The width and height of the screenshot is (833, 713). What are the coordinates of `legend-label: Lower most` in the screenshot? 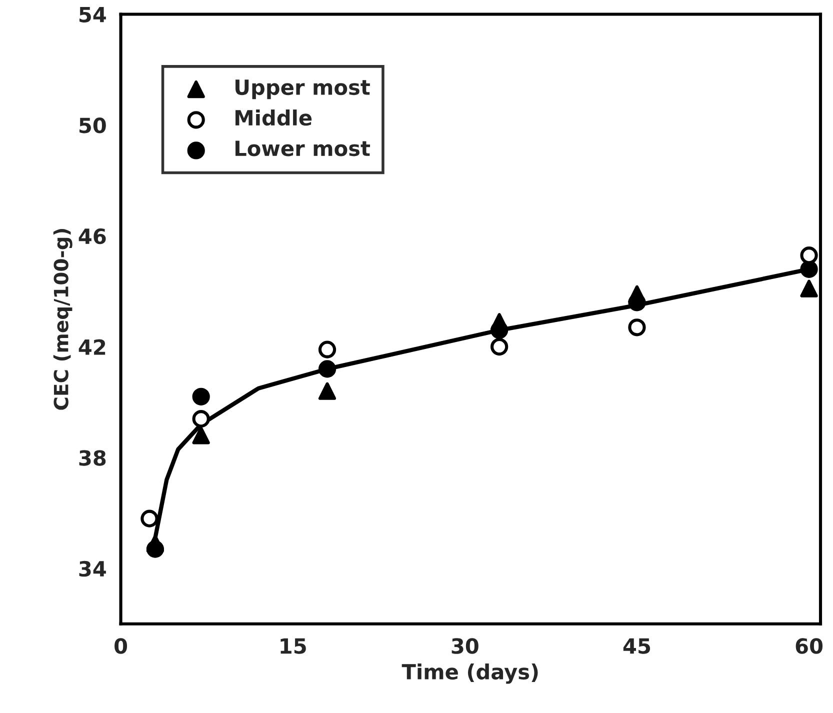 It's located at (303, 148).